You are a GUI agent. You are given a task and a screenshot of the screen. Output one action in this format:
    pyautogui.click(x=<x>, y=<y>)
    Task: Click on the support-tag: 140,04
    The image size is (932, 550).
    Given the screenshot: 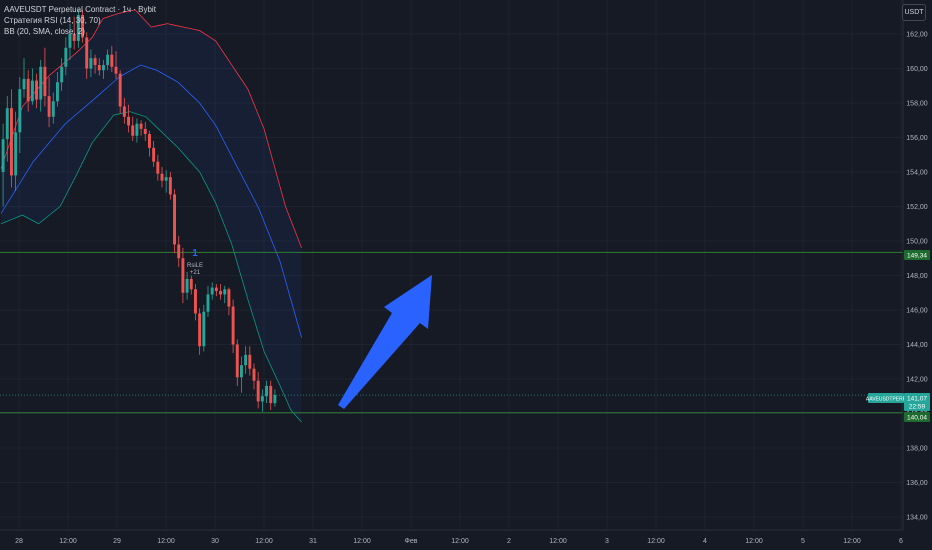 What is the action you would take?
    pyautogui.click(x=917, y=418)
    